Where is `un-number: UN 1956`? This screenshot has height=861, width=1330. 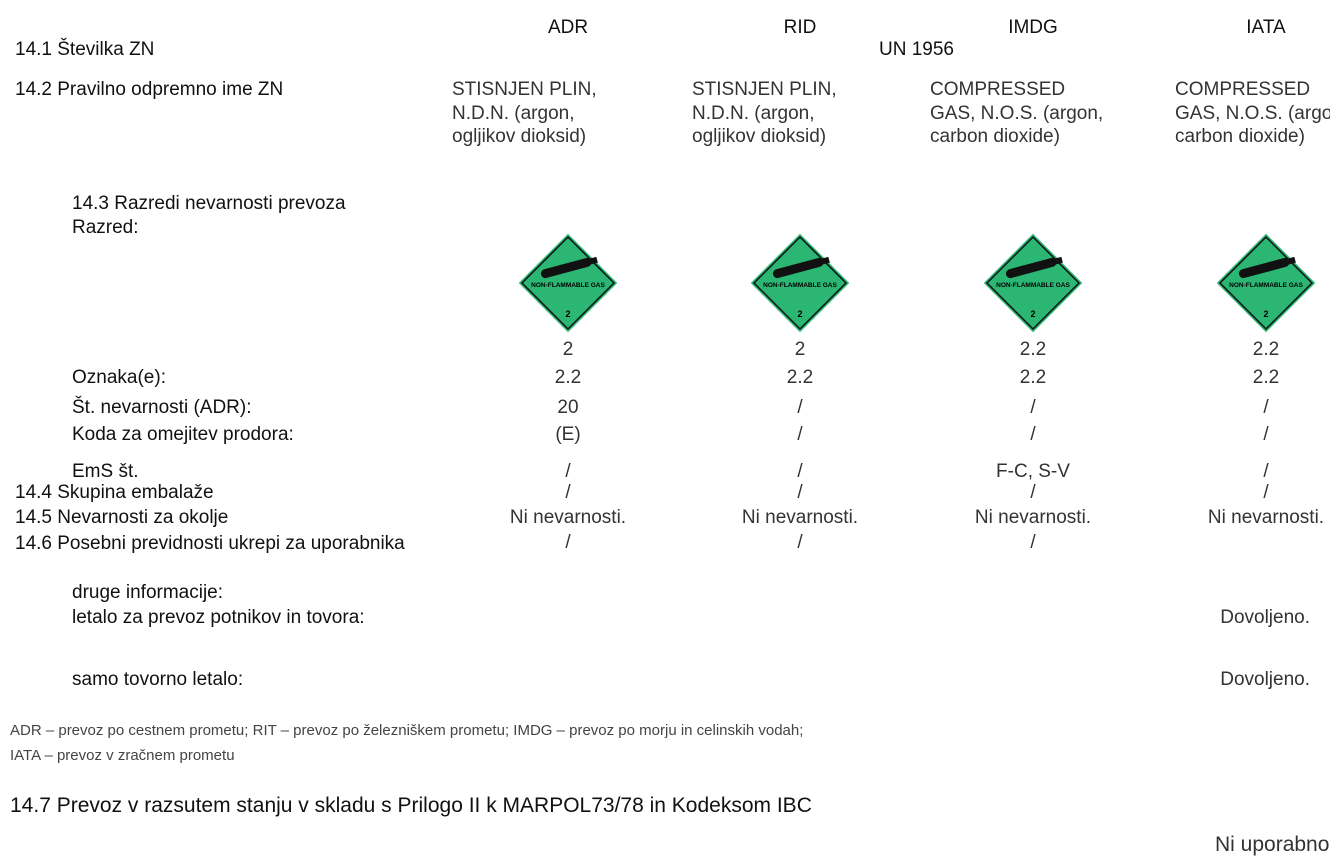
un-number: UN 1956 is located at coordinates (916, 49).